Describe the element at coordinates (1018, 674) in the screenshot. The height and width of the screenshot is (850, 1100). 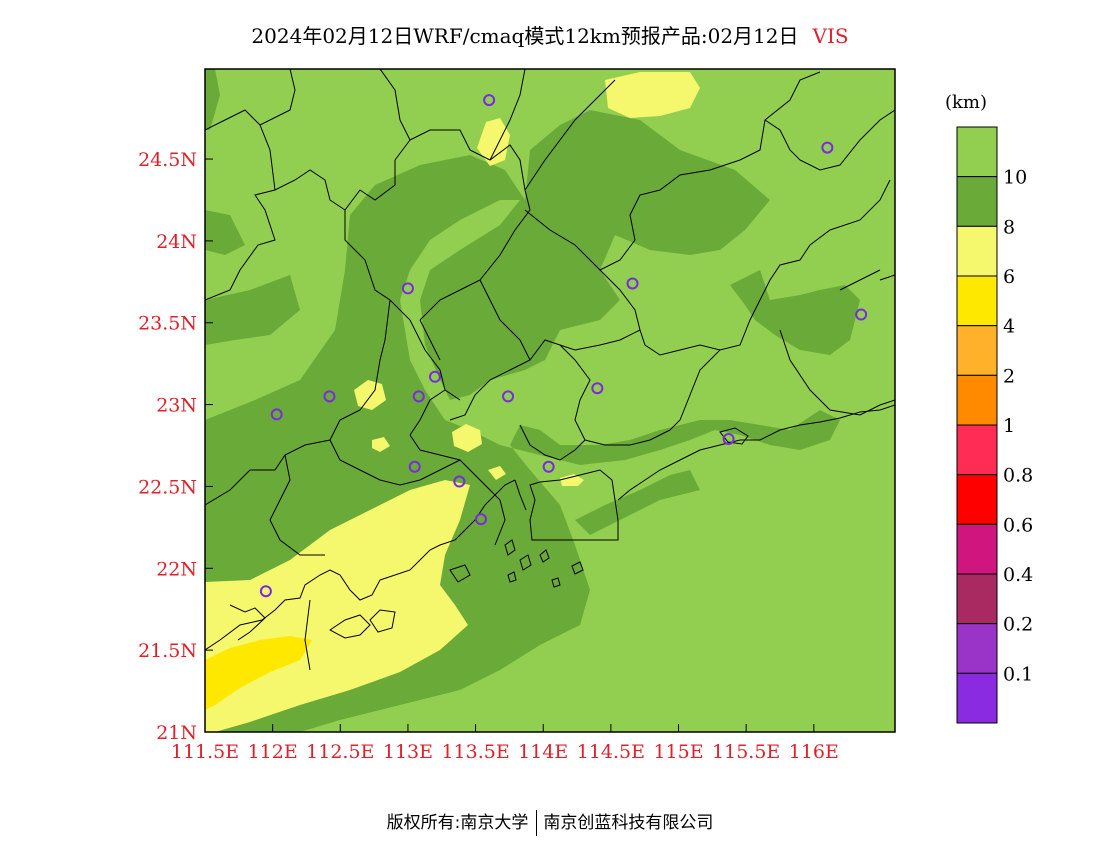
I see `legend-label: 0.1` at that location.